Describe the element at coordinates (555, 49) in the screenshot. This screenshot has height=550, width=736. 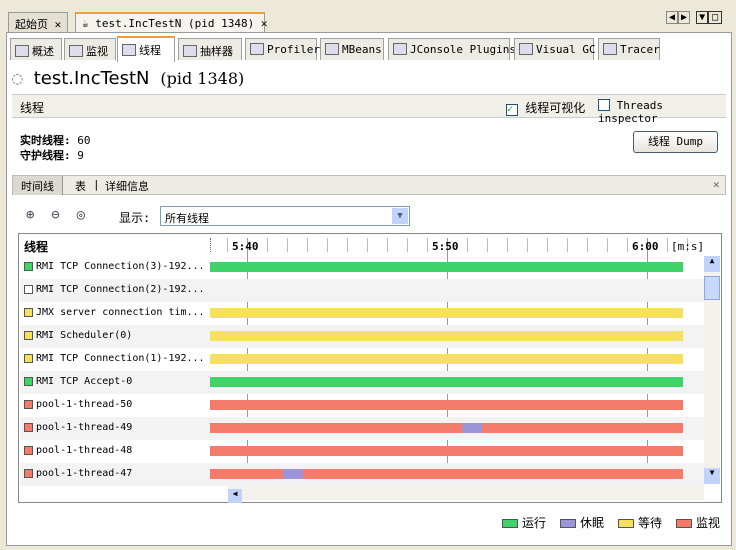
I see `tab-visualgc: Visual GC` at that location.